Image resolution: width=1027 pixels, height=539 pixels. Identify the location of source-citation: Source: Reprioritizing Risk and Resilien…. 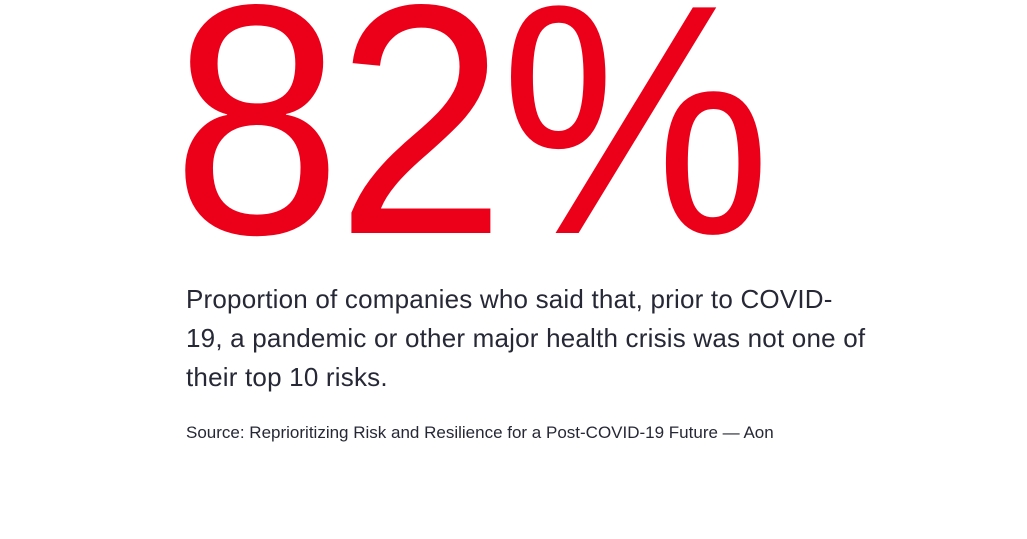
(480, 432).